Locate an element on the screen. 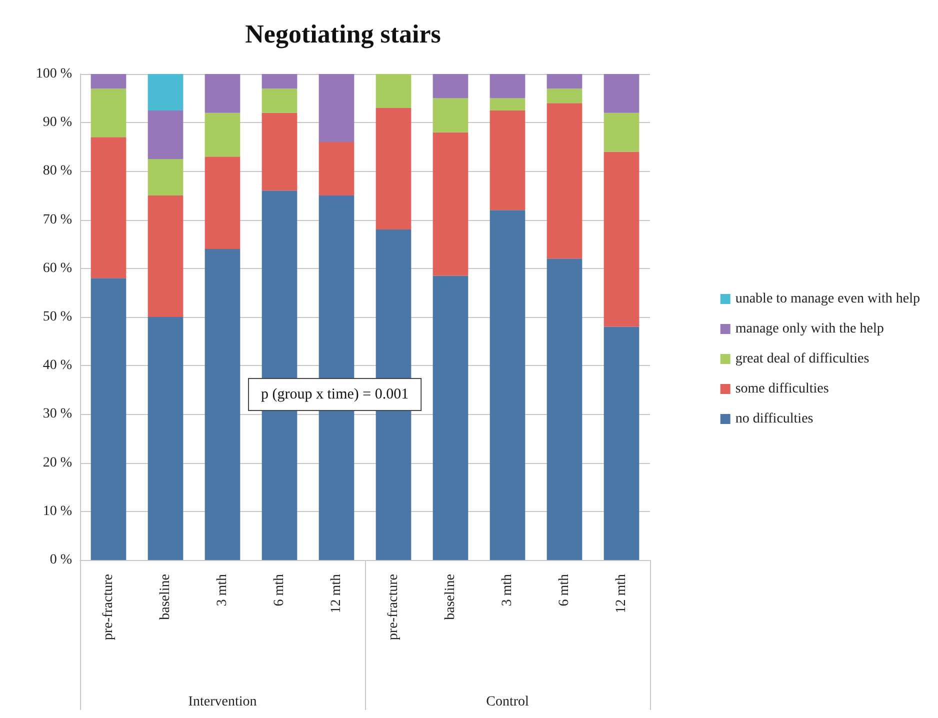 The height and width of the screenshot is (718, 938). legend-label: manage only with the help is located at coordinates (809, 329).